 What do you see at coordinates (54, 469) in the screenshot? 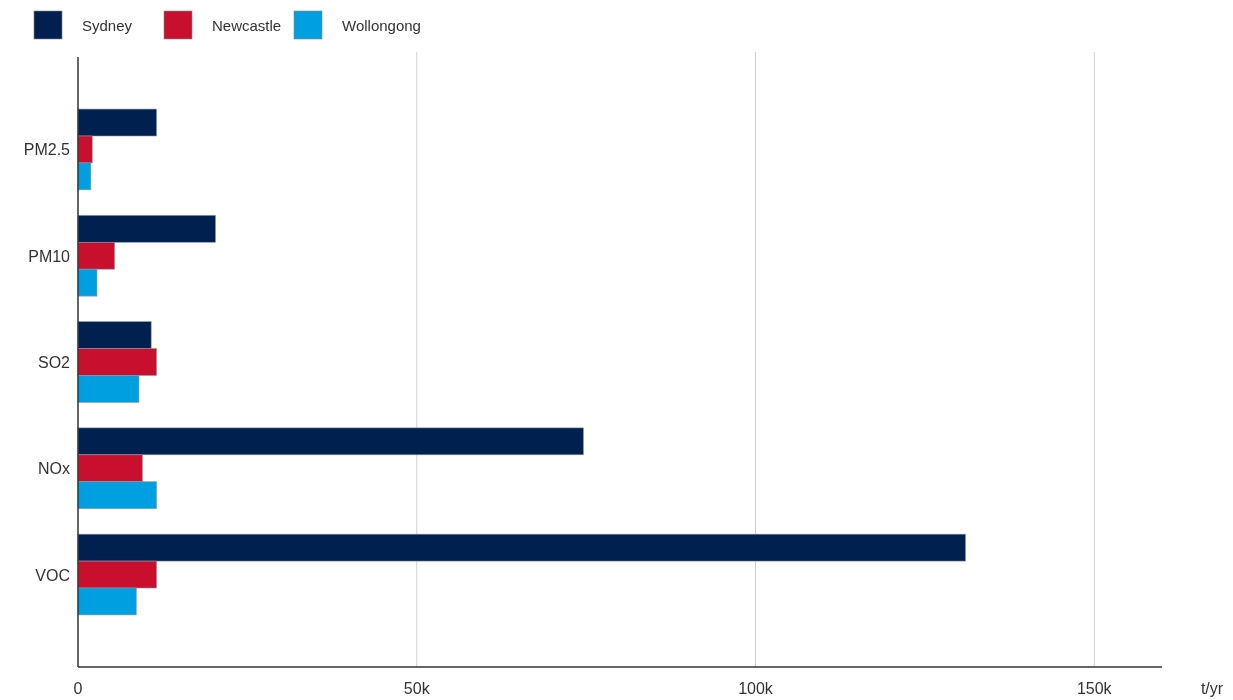
I see `y-tick-label: NOx` at bounding box center [54, 469].